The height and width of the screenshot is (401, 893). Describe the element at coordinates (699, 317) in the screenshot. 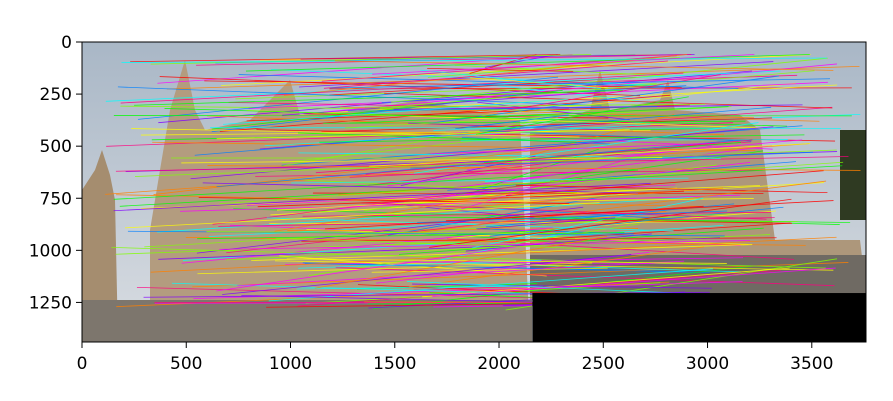

I see `black-region` at that location.